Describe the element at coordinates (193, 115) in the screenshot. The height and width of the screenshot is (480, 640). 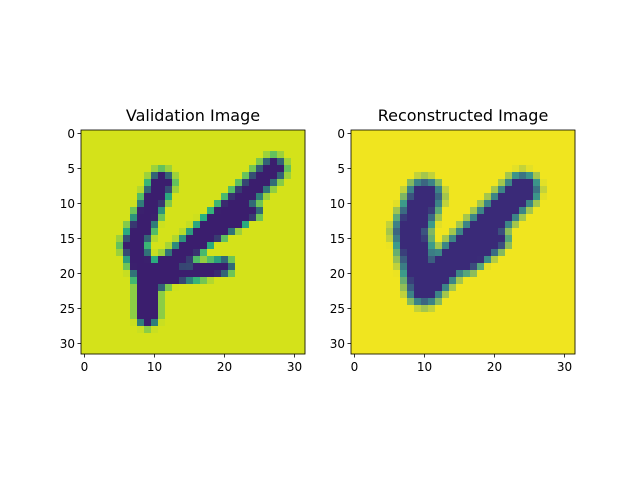
I see `validation-image-title: Validation Image` at that location.